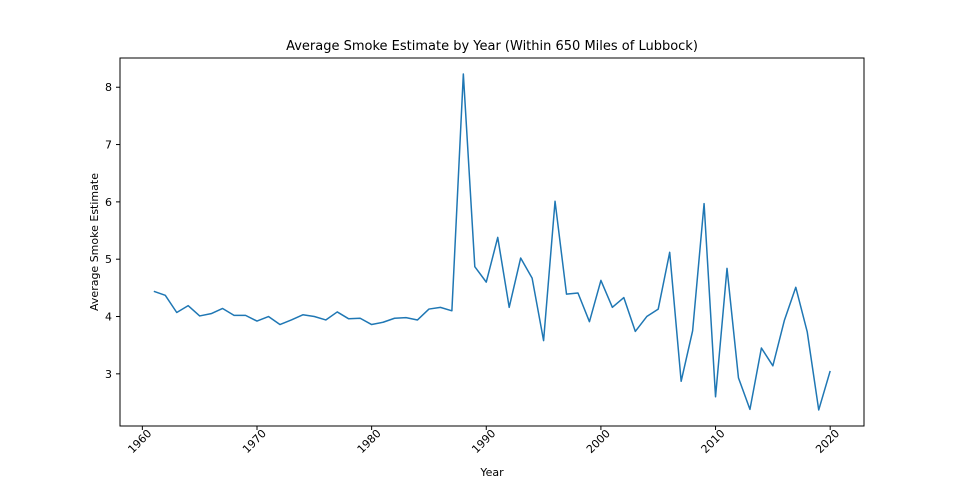 The height and width of the screenshot is (480, 960). I want to click on x-tick-label: 1970, so click(254, 441).